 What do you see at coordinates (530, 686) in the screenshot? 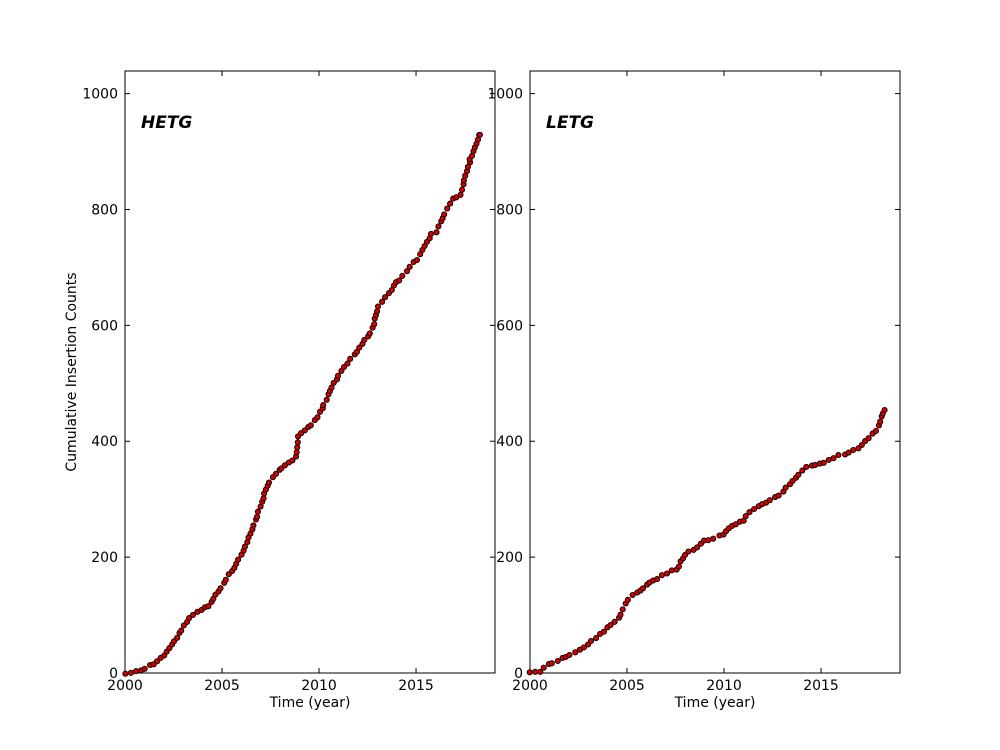
I see `x-tick-label: 2000` at bounding box center [530, 686].